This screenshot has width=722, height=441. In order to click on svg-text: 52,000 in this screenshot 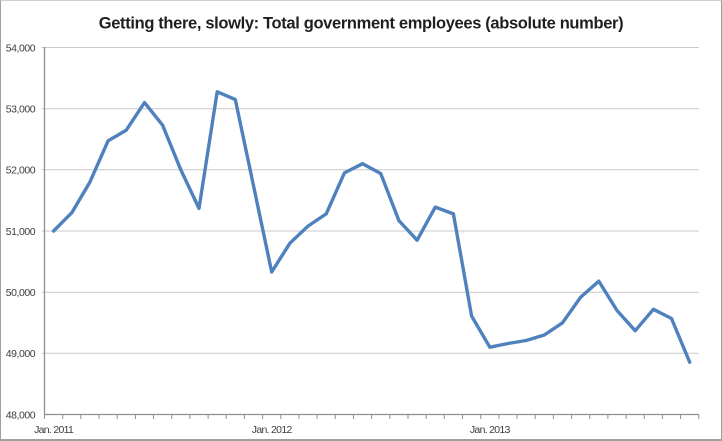, I will do `click(21, 171)`.